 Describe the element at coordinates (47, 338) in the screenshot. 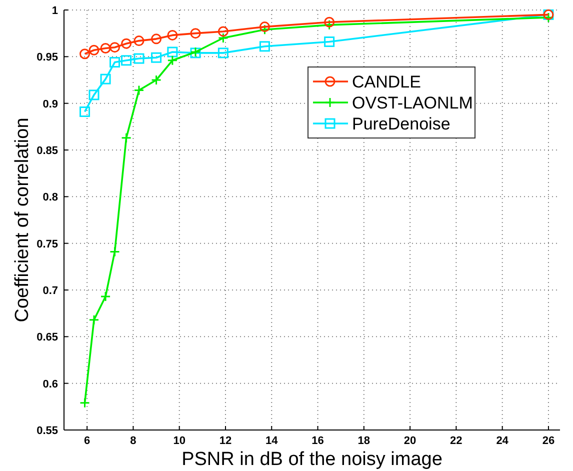

I see `y-tick-label: 0.65` at that location.